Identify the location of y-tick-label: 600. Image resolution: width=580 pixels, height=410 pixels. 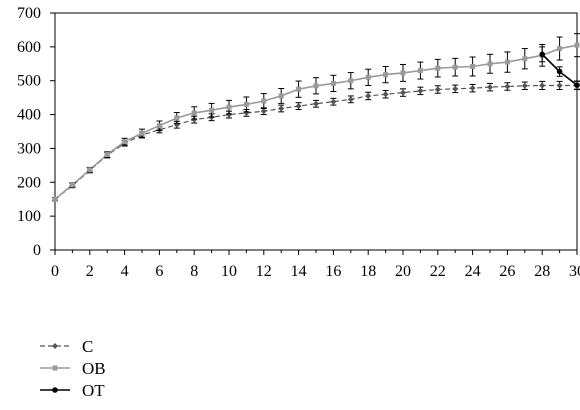
(29, 47).